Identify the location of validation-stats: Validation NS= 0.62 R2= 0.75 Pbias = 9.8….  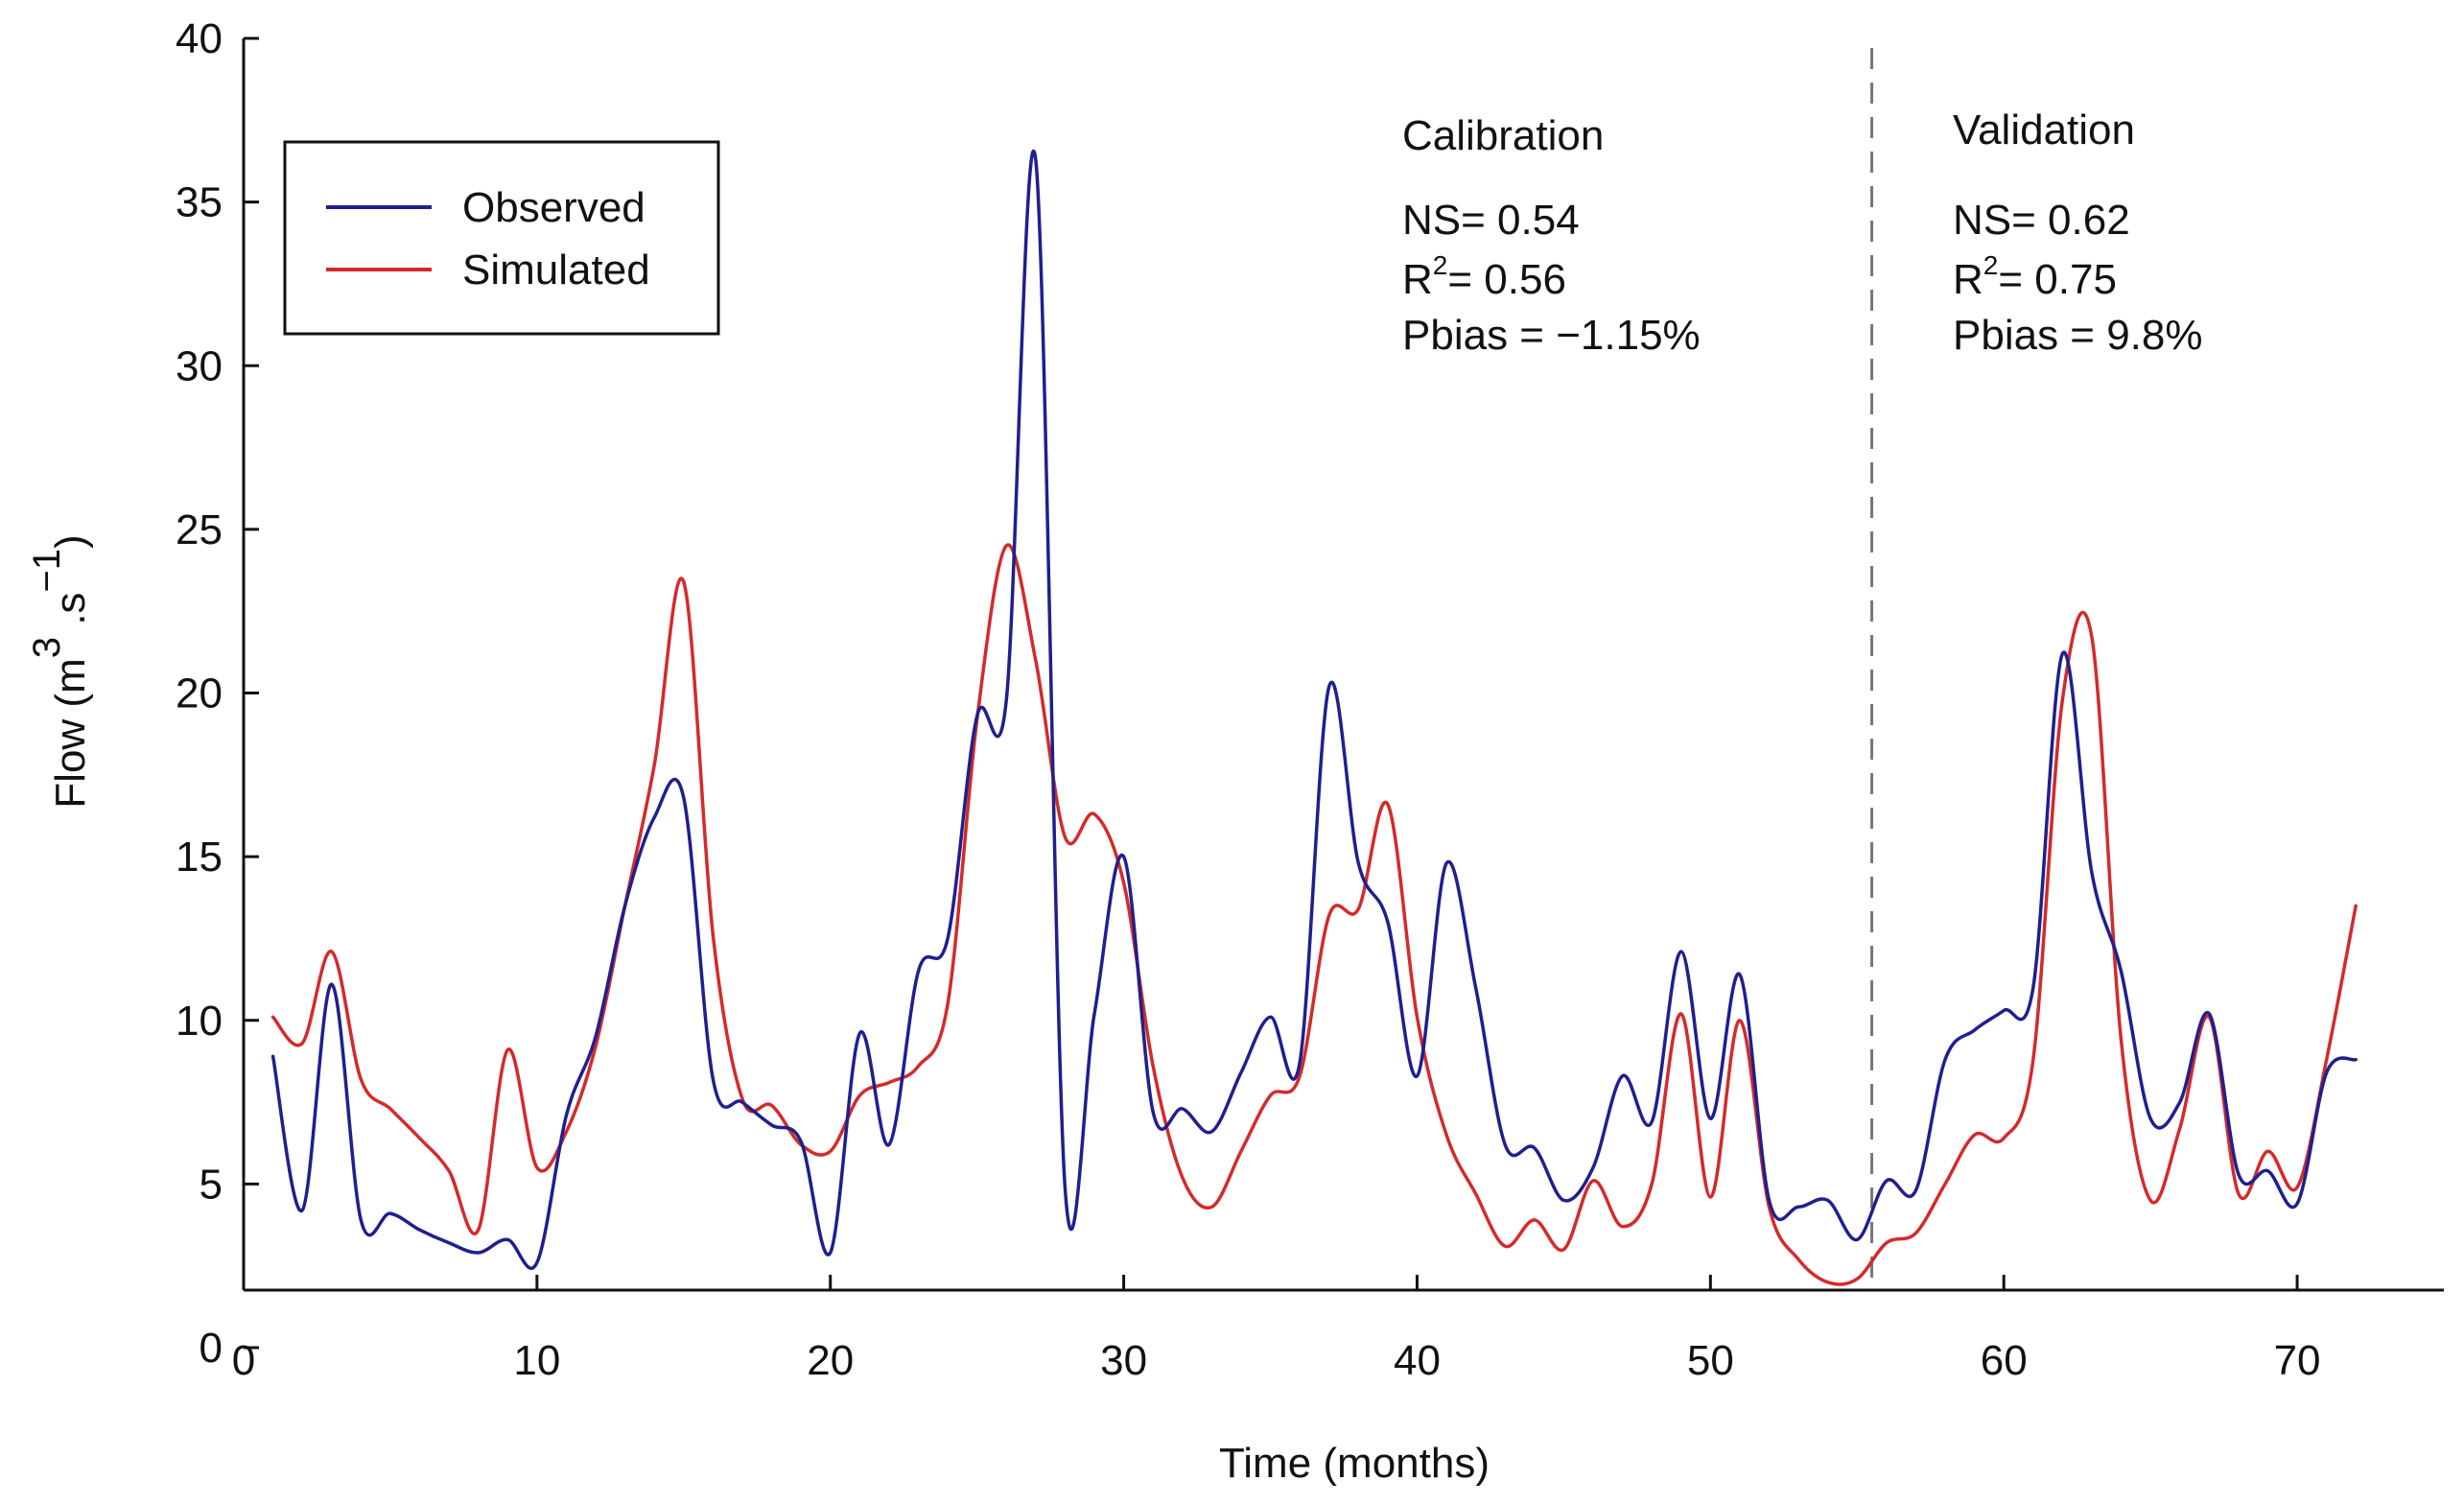
(2078, 232).